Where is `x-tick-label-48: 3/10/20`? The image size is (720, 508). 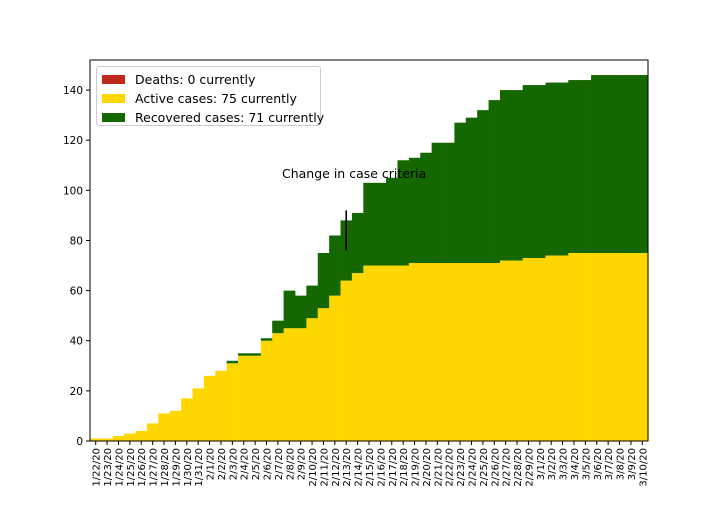
x-tick-label-48: 3/10/20 is located at coordinates (643, 467).